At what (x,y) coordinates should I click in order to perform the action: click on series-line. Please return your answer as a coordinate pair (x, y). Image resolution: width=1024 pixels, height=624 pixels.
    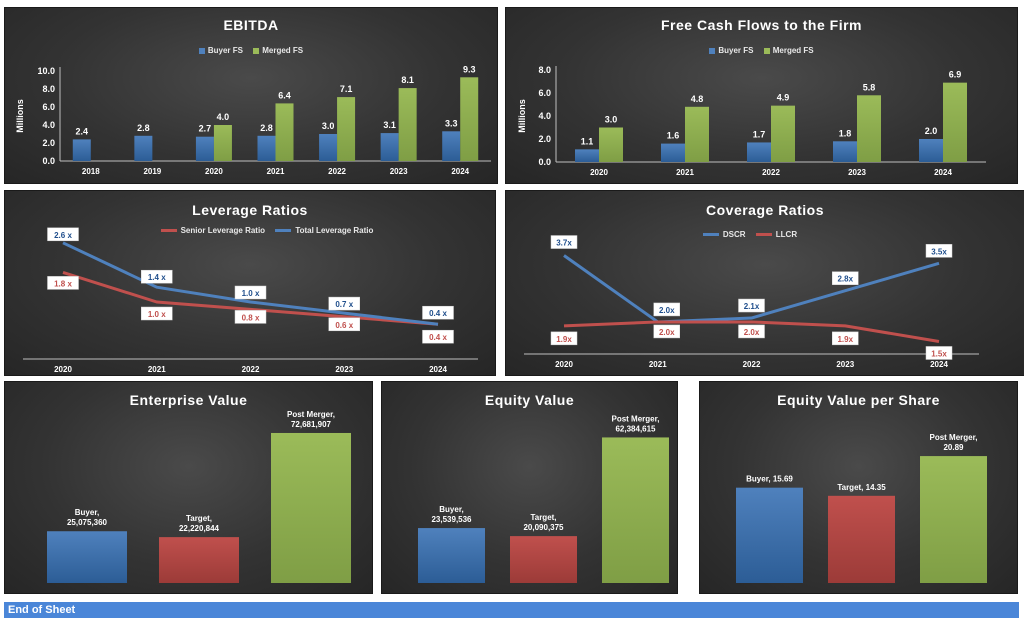
    Looking at the image, I should click on (250, 283).